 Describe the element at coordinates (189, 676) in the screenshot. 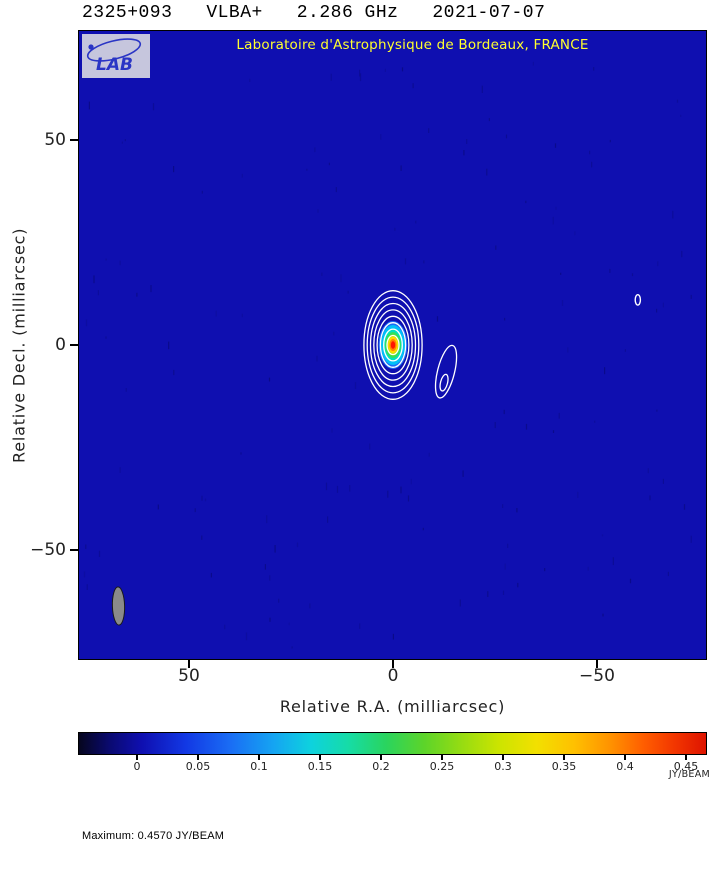

I see `x-tick-label: 50` at that location.